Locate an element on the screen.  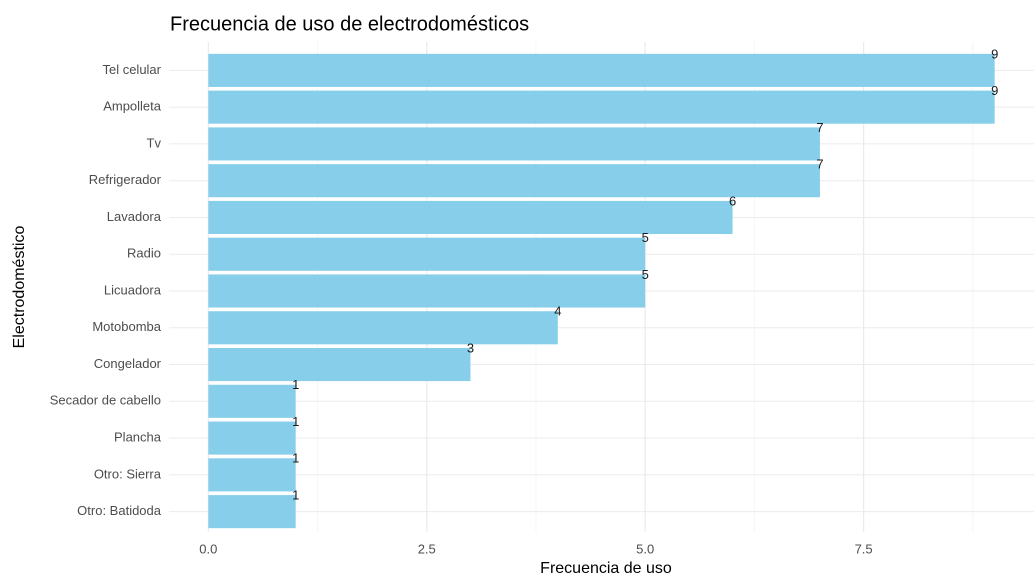
y-tick-label: Refrigerador is located at coordinates (125, 179).